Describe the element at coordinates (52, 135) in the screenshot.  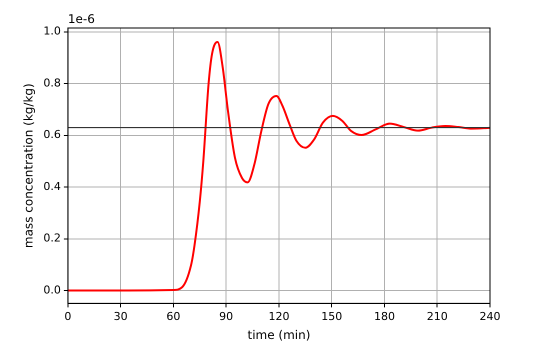
I see `y-tick-label: 0.6` at that location.